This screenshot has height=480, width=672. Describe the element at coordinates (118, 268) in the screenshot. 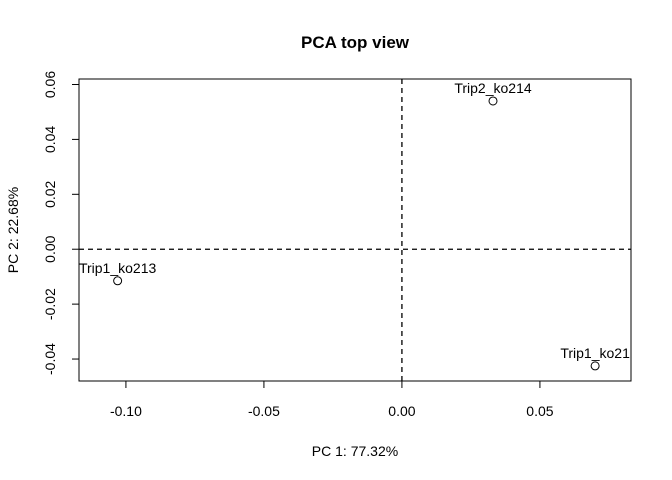

I see `point-label: Trip1_ko213` at that location.